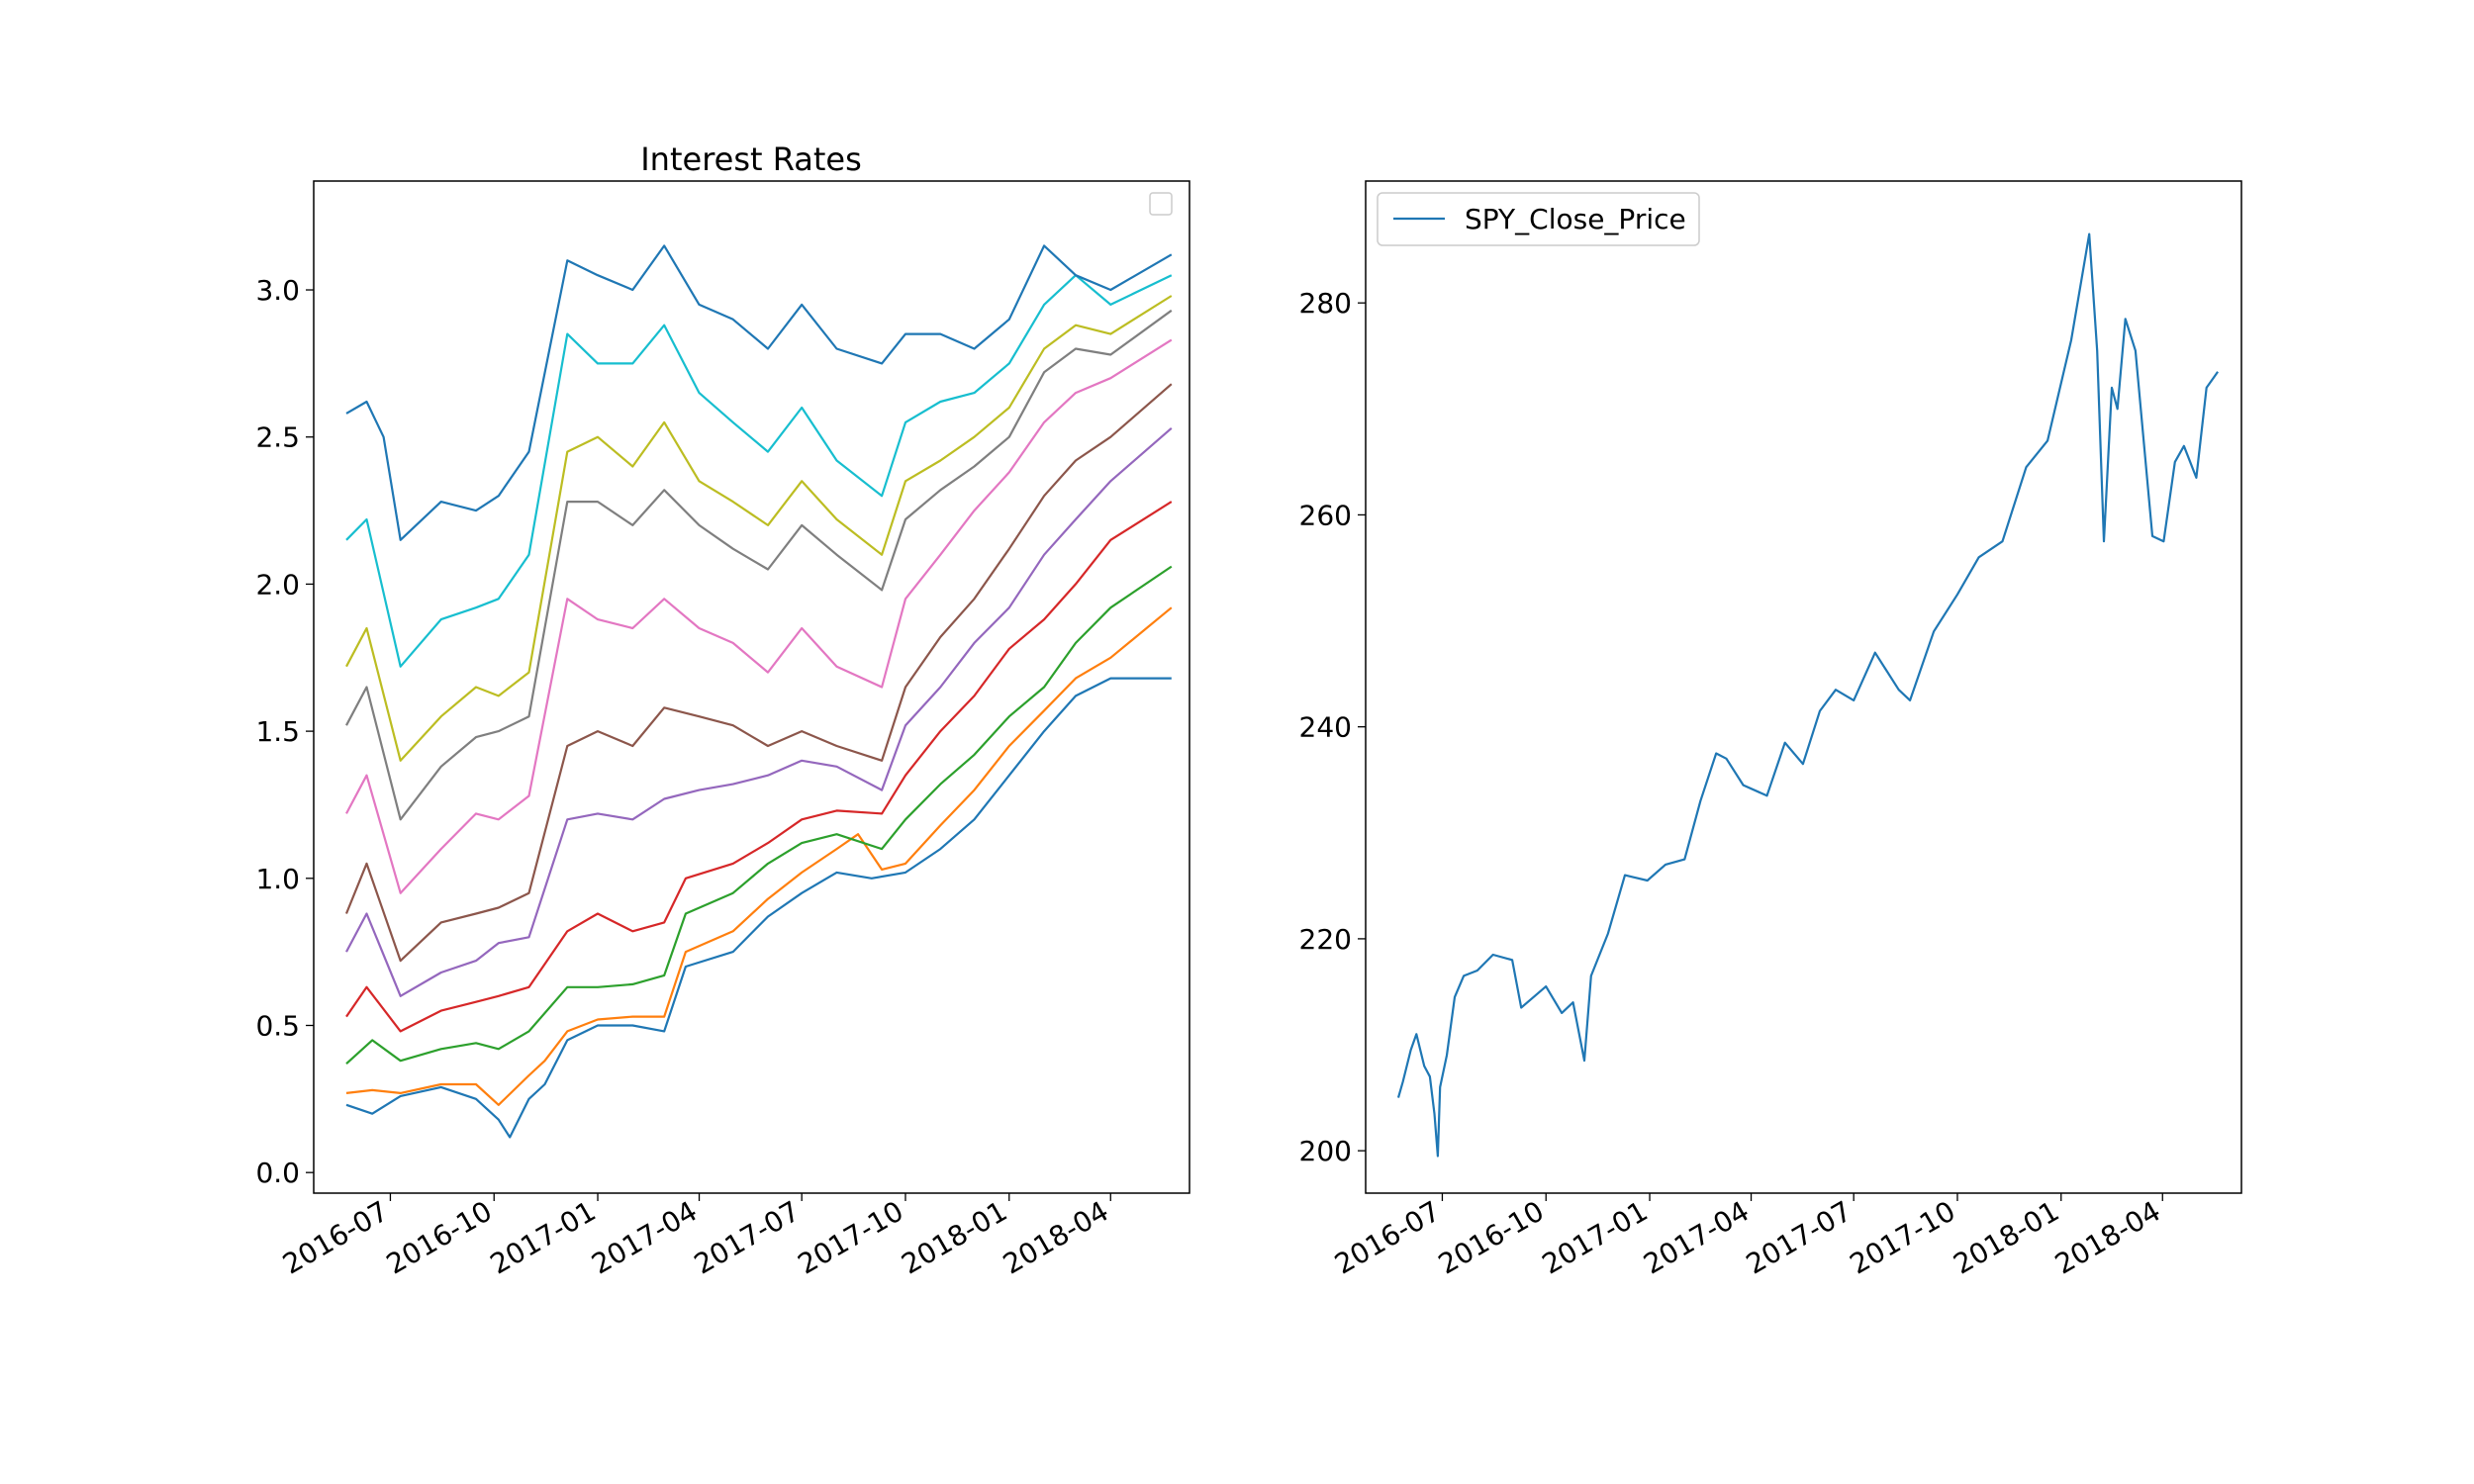  What do you see at coordinates (278, 731) in the screenshot?
I see `y-tick-label: 1.5` at bounding box center [278, 731].